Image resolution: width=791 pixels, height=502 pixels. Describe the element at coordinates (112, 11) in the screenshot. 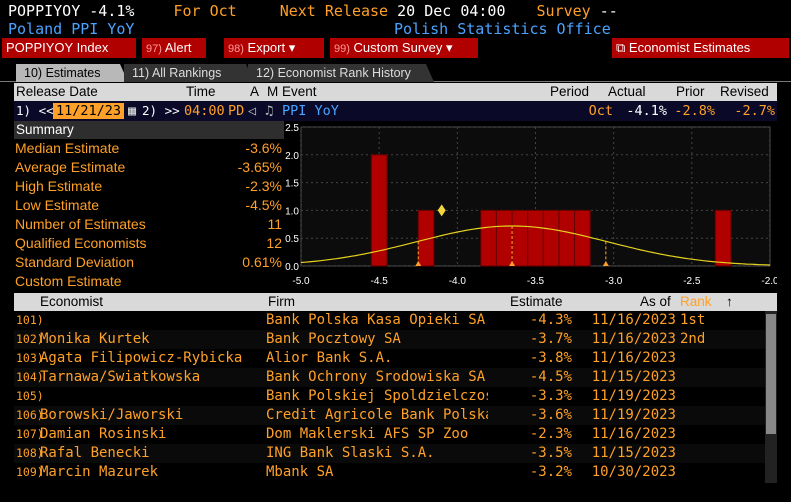

I see `change-value: -4.1%` at that location.